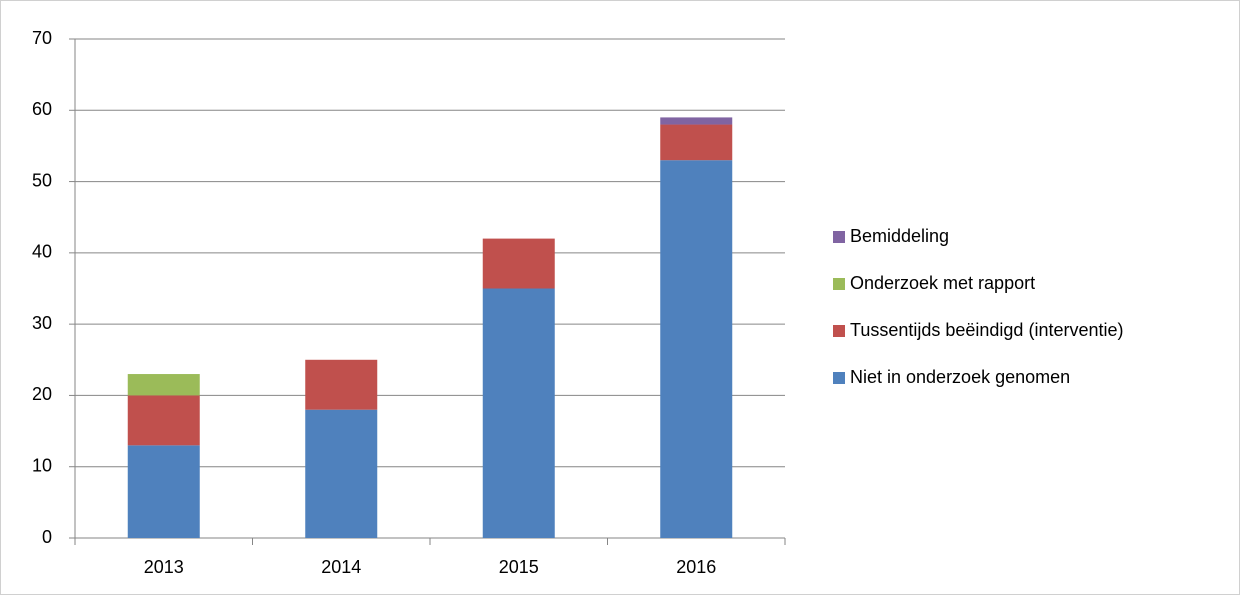 This screenshot has height=596, width=1241. What do you see at coordinates (42, 180) in the screenshot?
I see `y-tick-label: 50` at bounding box center [42, 180].